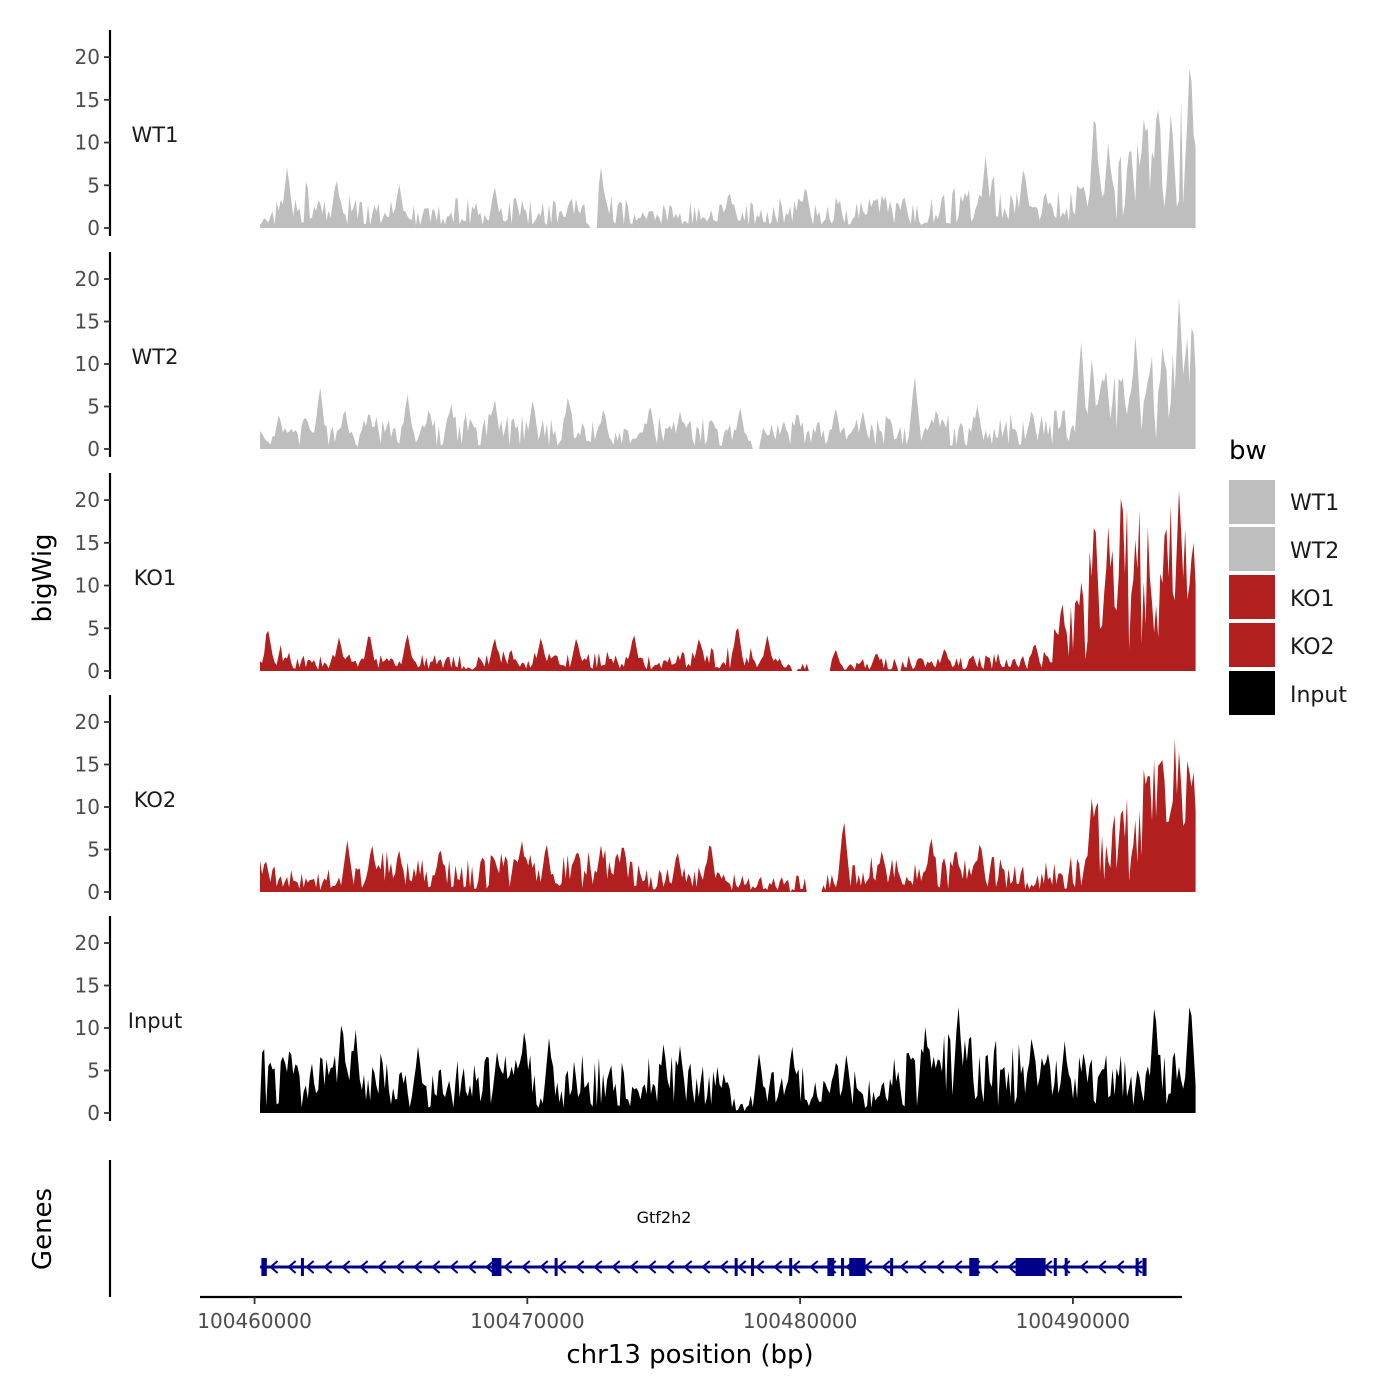  I want to click on y-tick-label-input-0: 0, so click(93, 1113).